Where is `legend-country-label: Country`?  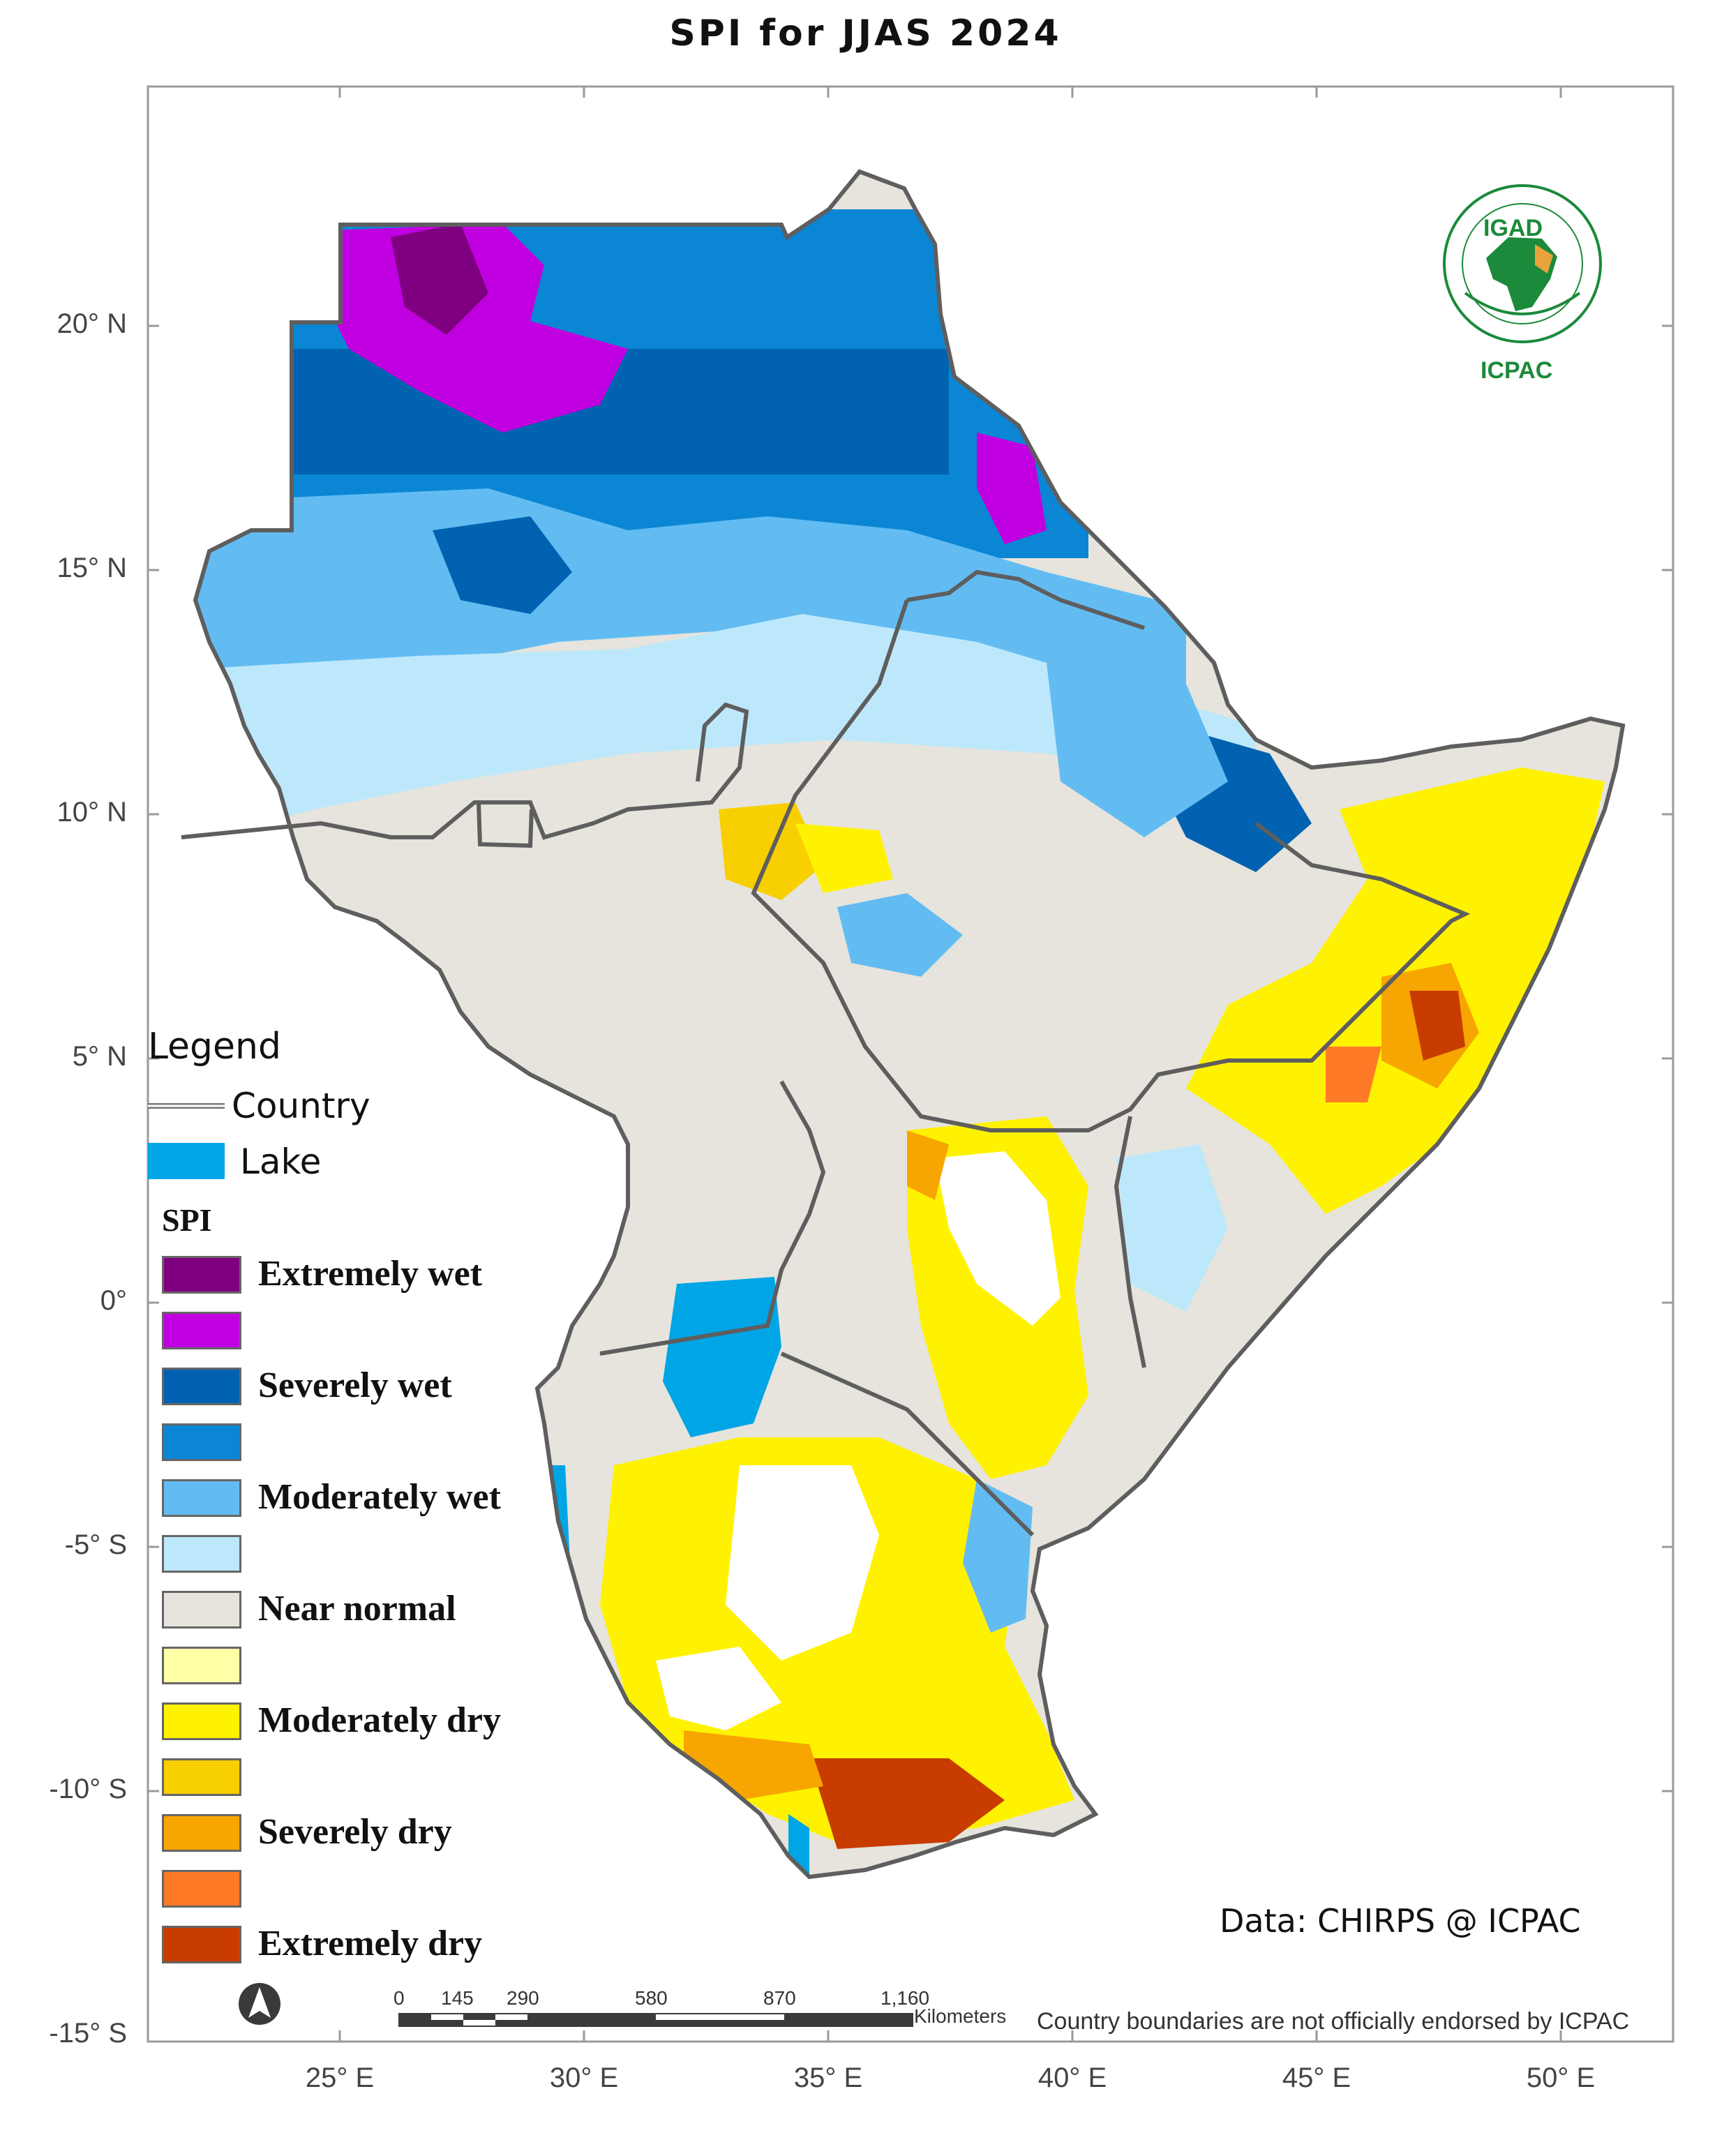 legend-country-label: Country is located at coordinates (301, 1106).